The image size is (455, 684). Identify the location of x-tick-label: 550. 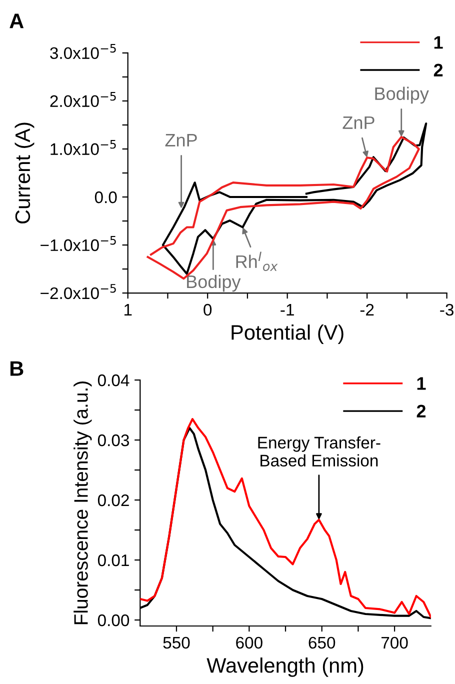
(176, 642).